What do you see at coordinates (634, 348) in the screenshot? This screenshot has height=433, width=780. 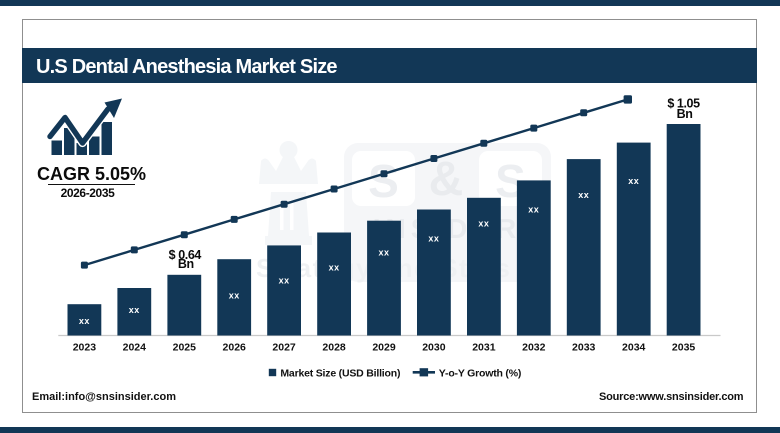 I see `svg-text: 2034` at bounding box center [634, 348].